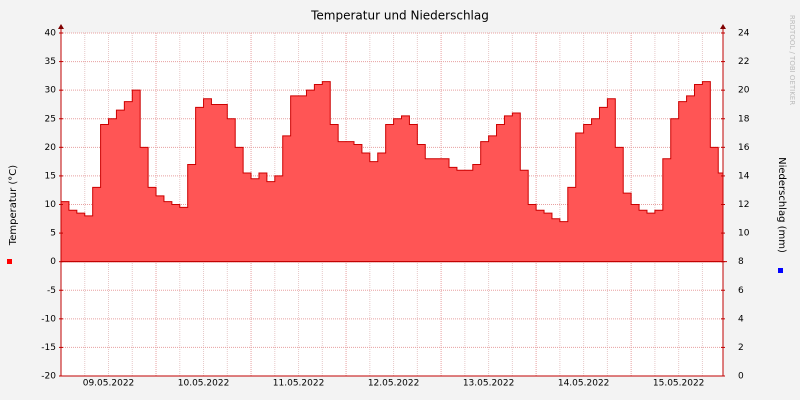  Describe the element at coordinates (394, 384) in the screenshot. I see `x-tick-label: 12.05.2022` at that location.